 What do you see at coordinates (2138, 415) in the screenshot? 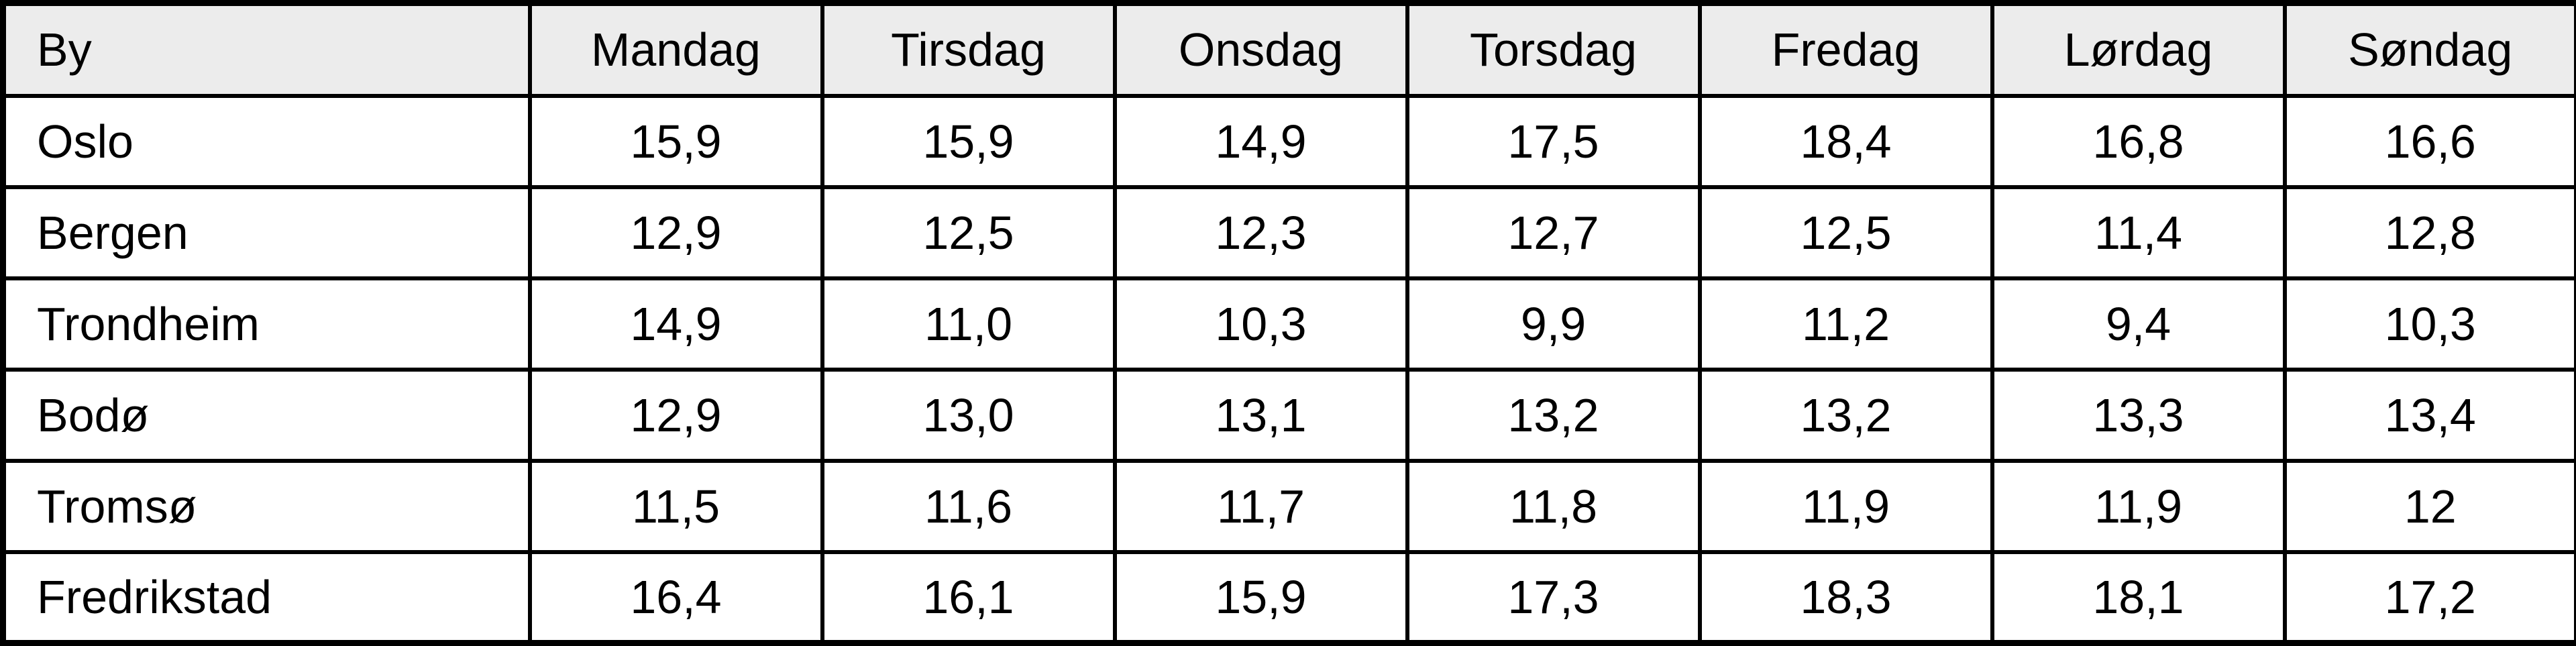
I see `value-cell: 13,3` at bounding box center [2138, 415].